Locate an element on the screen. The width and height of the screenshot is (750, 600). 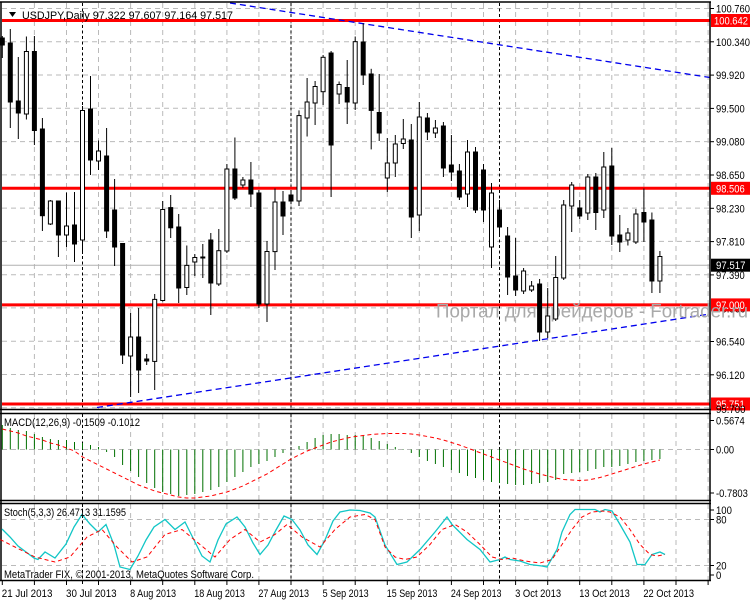
svg-text: Stoch(5,3,3) 26.4713 31.1595 is located at coordinates (65, 513).